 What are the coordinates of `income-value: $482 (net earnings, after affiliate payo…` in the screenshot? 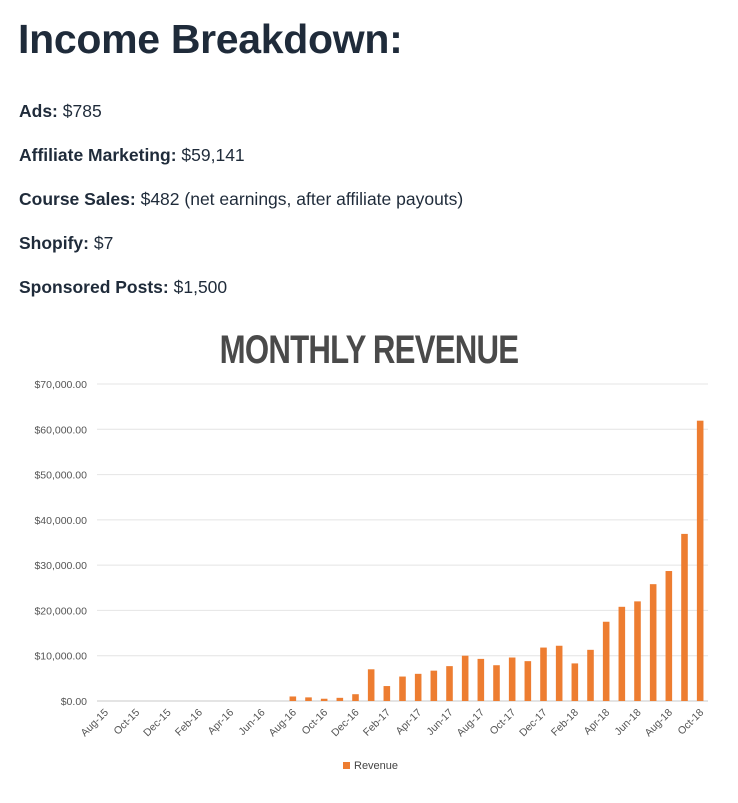 It's located at (302, 199).